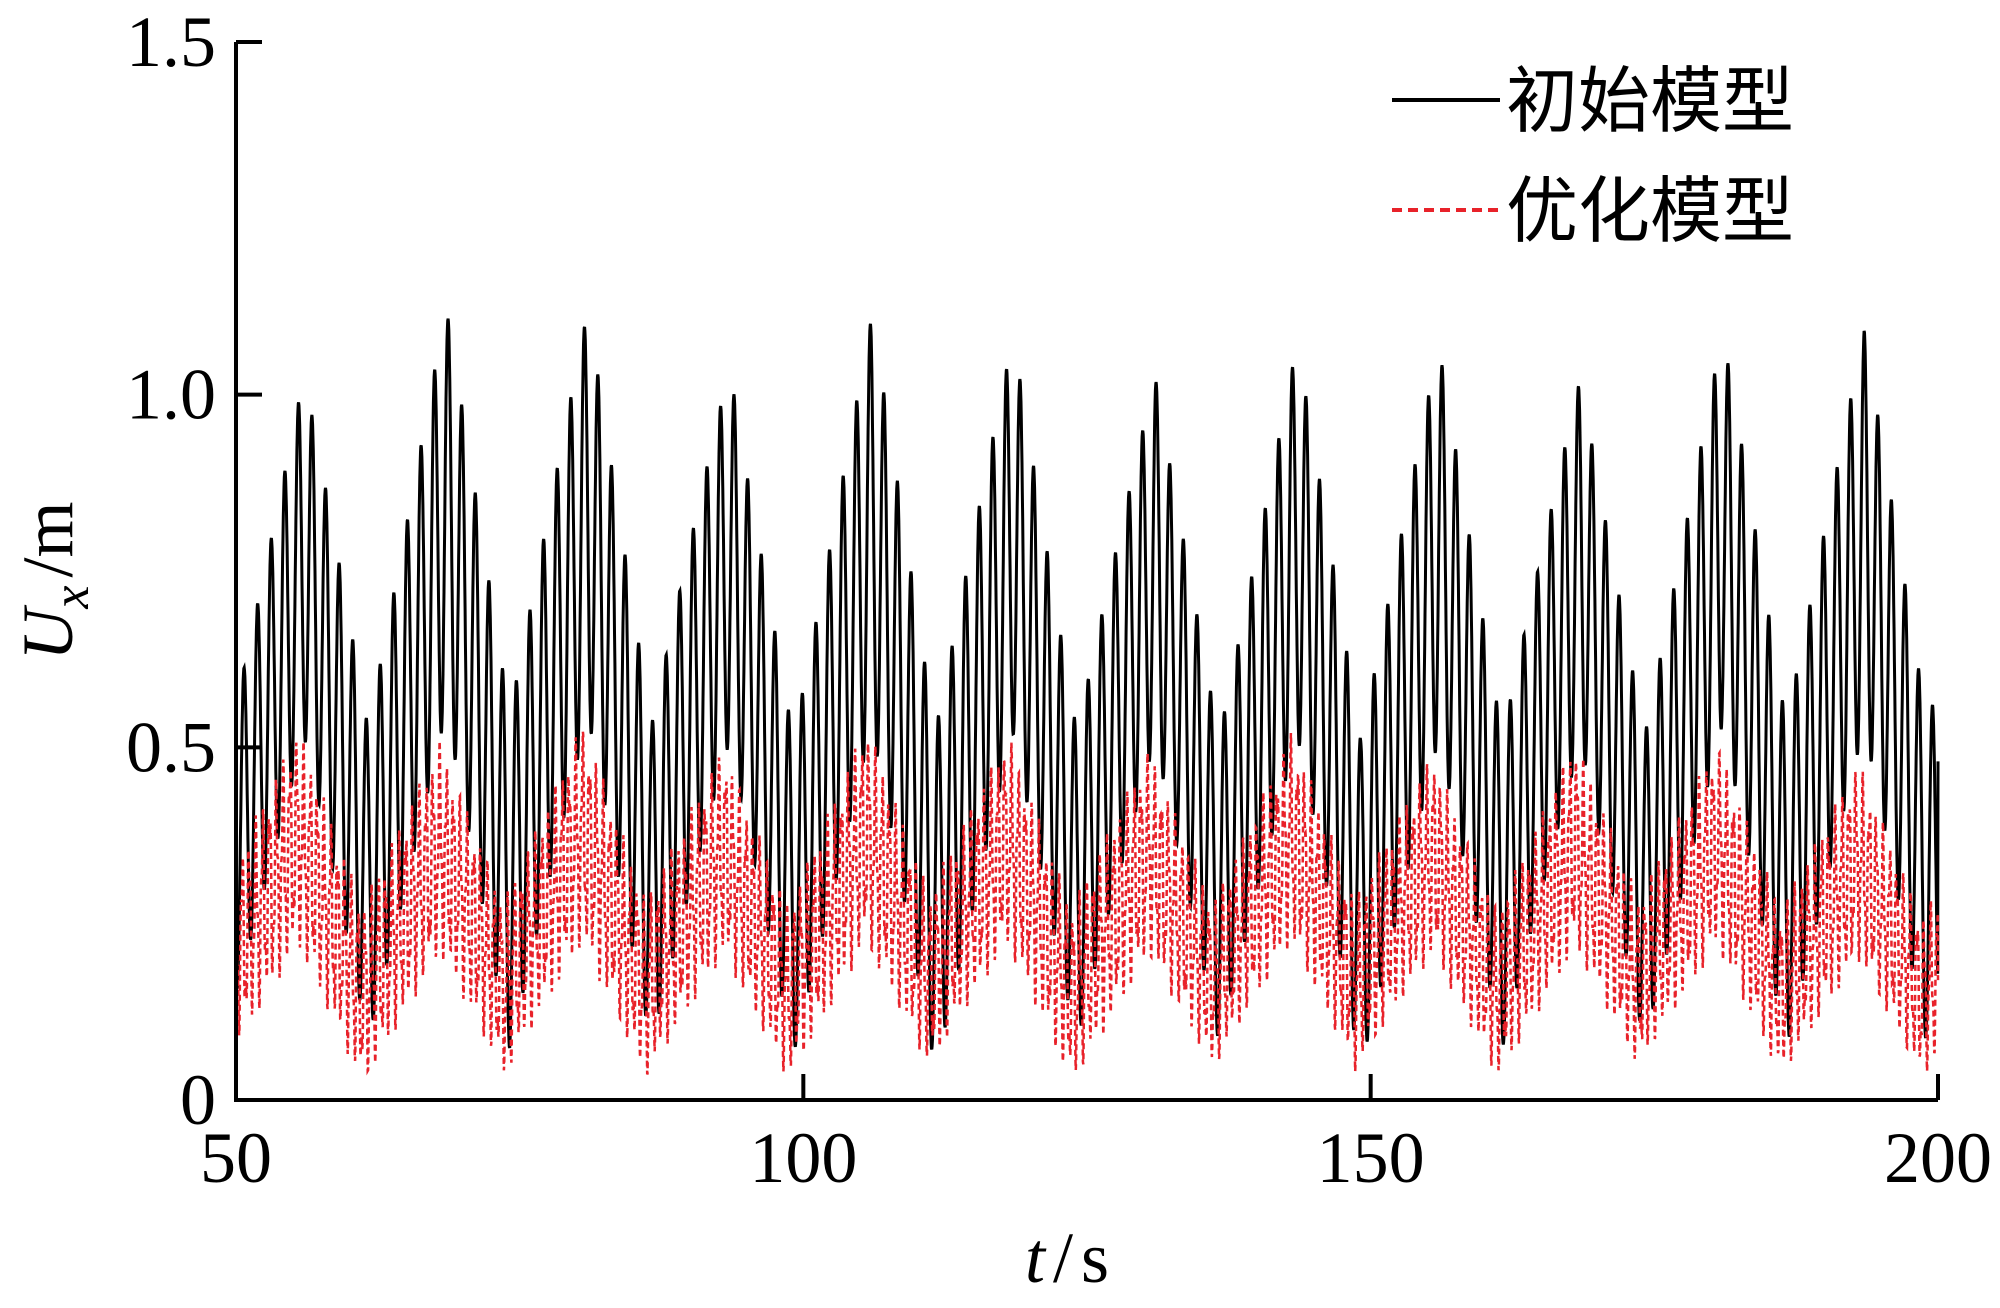 This screenshot has width=2000, height=1308. Describe the element at coordinates (48, 567) in the screenshot. I see `y-axis-slash: /` at that location.